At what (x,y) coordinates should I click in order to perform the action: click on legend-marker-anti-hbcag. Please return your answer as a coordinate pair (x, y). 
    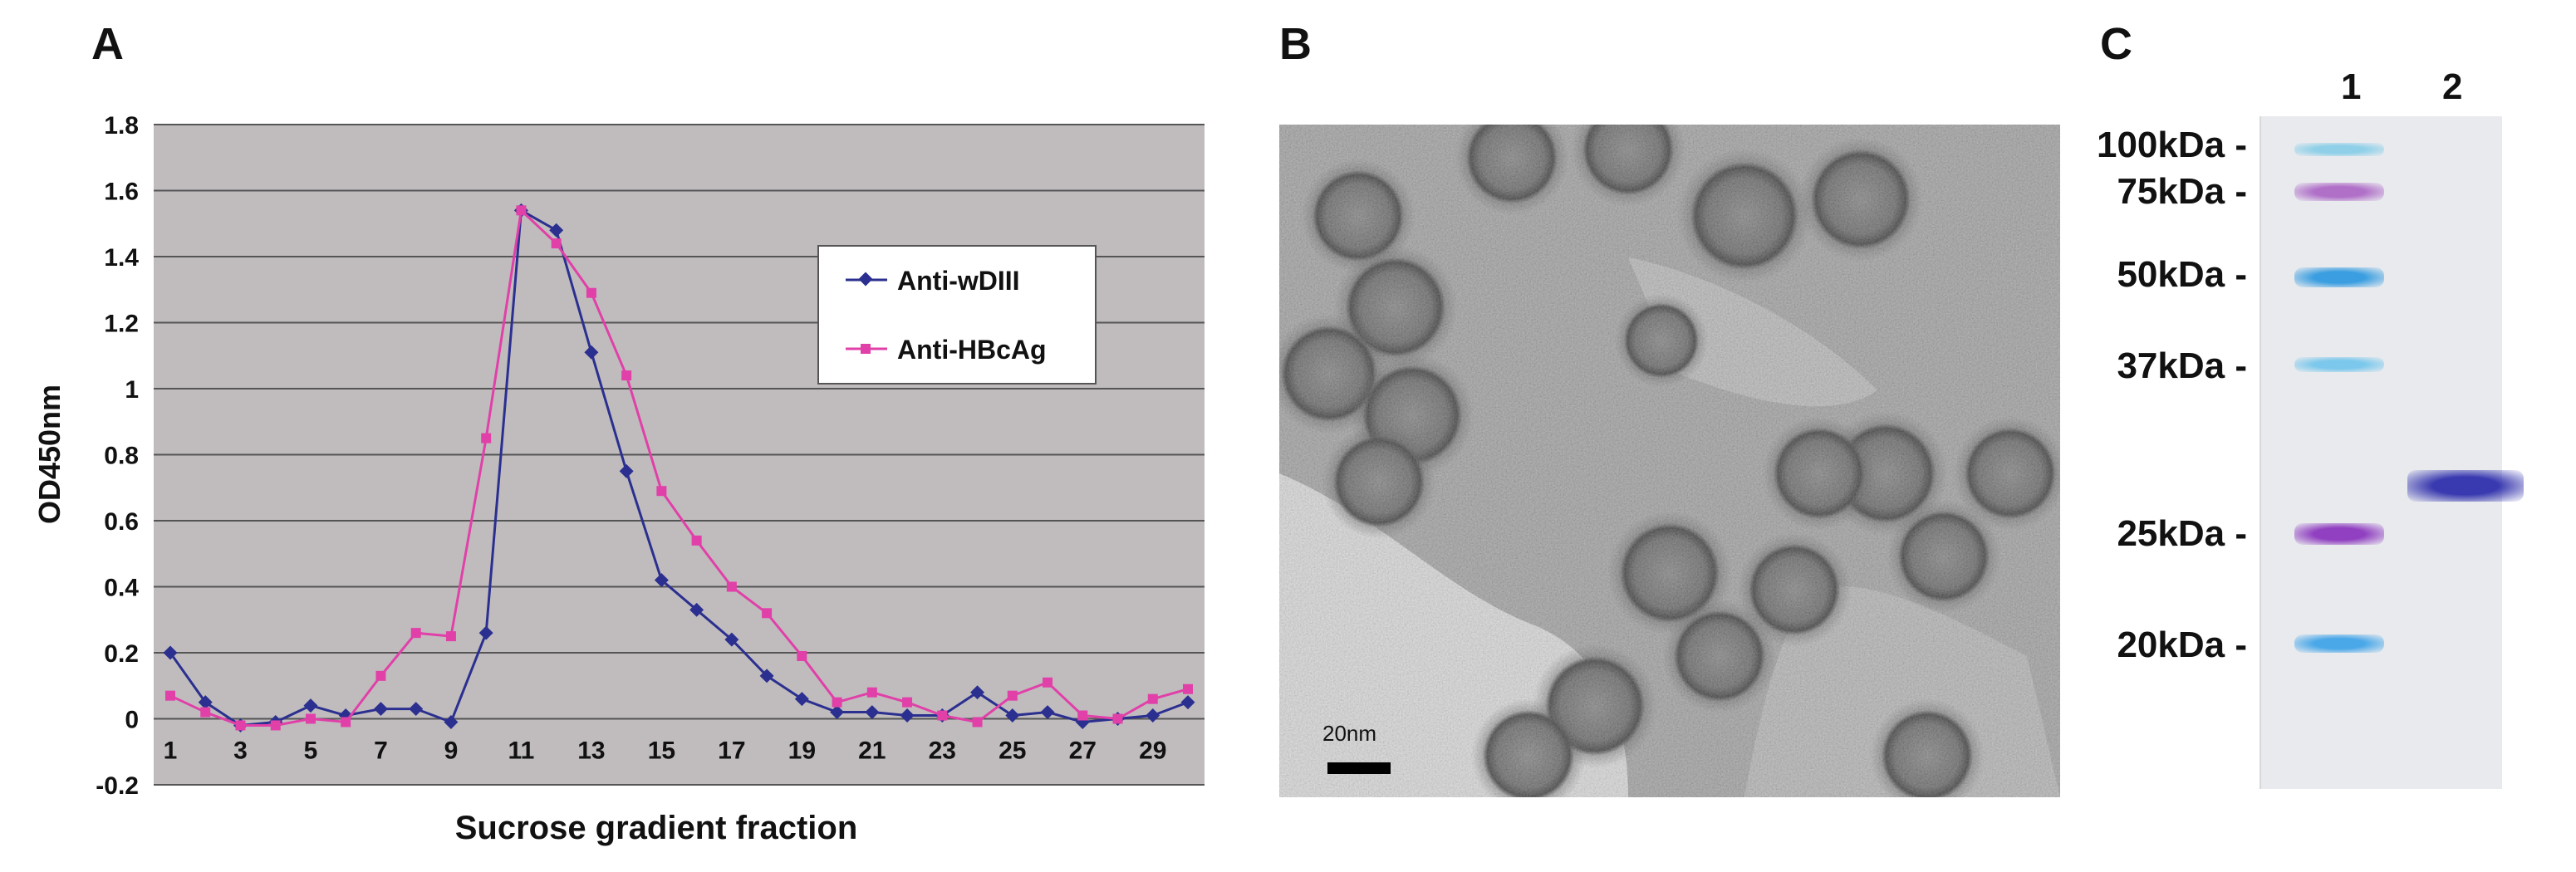
    Looking at the image, I should click on (866, 349).